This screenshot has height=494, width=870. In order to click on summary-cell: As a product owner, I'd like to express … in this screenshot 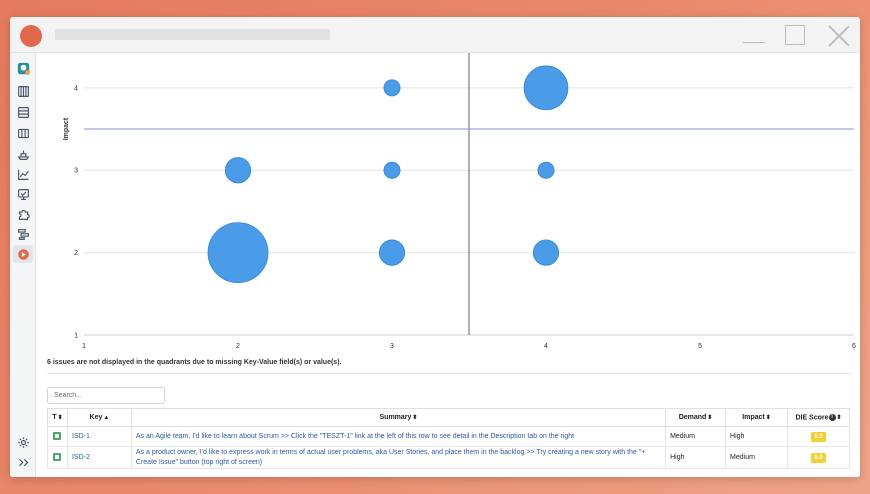, I will do `click(398, 457)`.